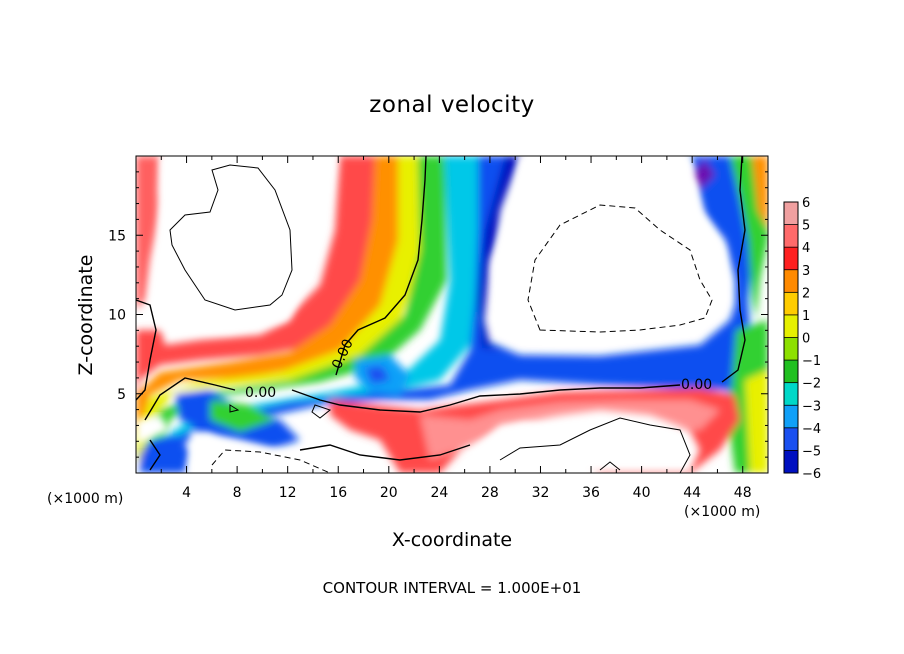 The height and width of the screenshot is (654, 904). Describe the element at coordinates (806, 248) in the screenshot. I see `colorbar-label: 4` at that location.